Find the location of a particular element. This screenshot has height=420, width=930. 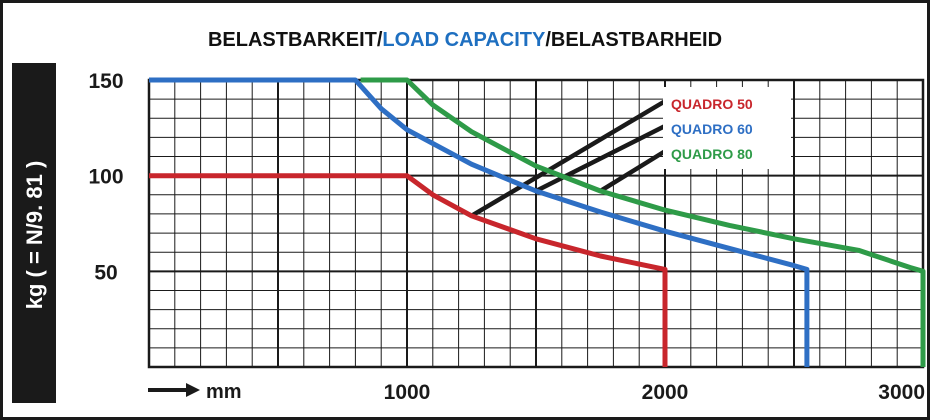

x-axis-label: mm is located at coordinates (224, 392).